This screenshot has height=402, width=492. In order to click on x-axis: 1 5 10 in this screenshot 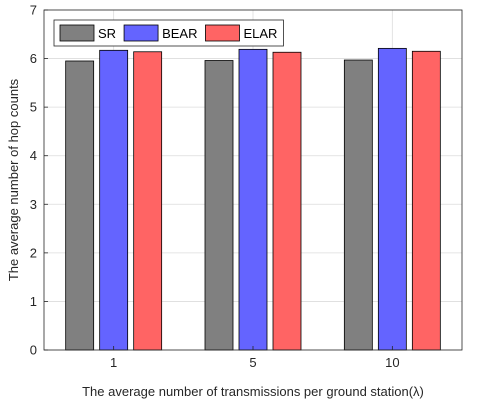, I will do `click(255, 358)`.